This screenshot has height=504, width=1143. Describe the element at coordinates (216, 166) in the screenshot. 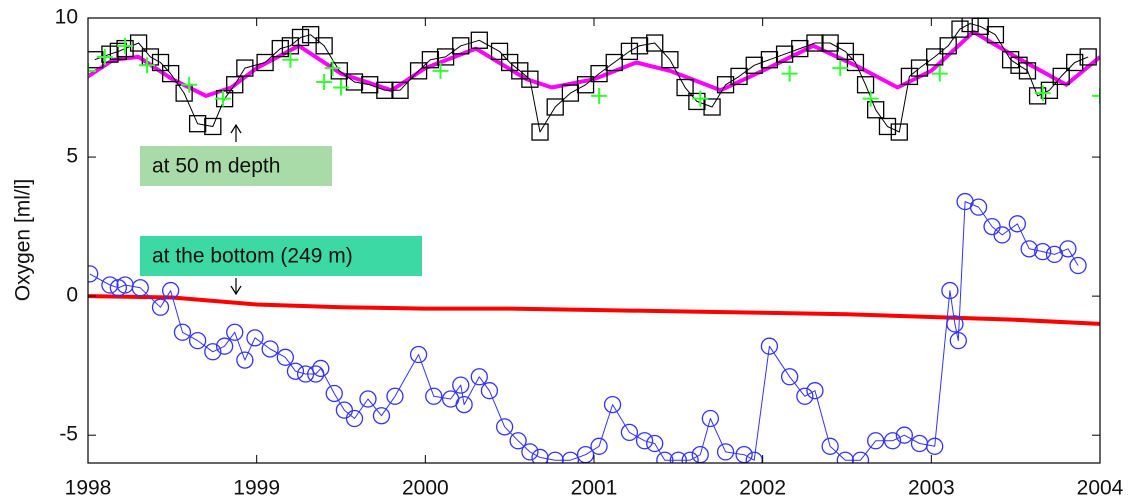

I see `annotation: at 50 m depth` at that location.